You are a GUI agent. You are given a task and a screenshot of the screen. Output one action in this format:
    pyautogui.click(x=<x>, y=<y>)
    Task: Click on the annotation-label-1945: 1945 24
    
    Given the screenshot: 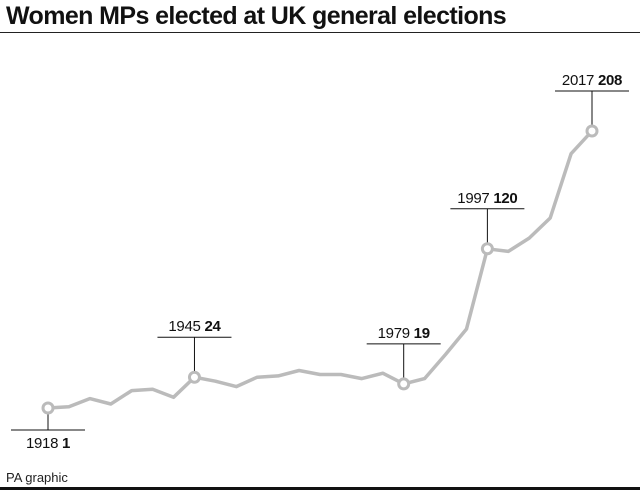 What is the action you would take?
    pyautogui.click(x=194, y=326)
    